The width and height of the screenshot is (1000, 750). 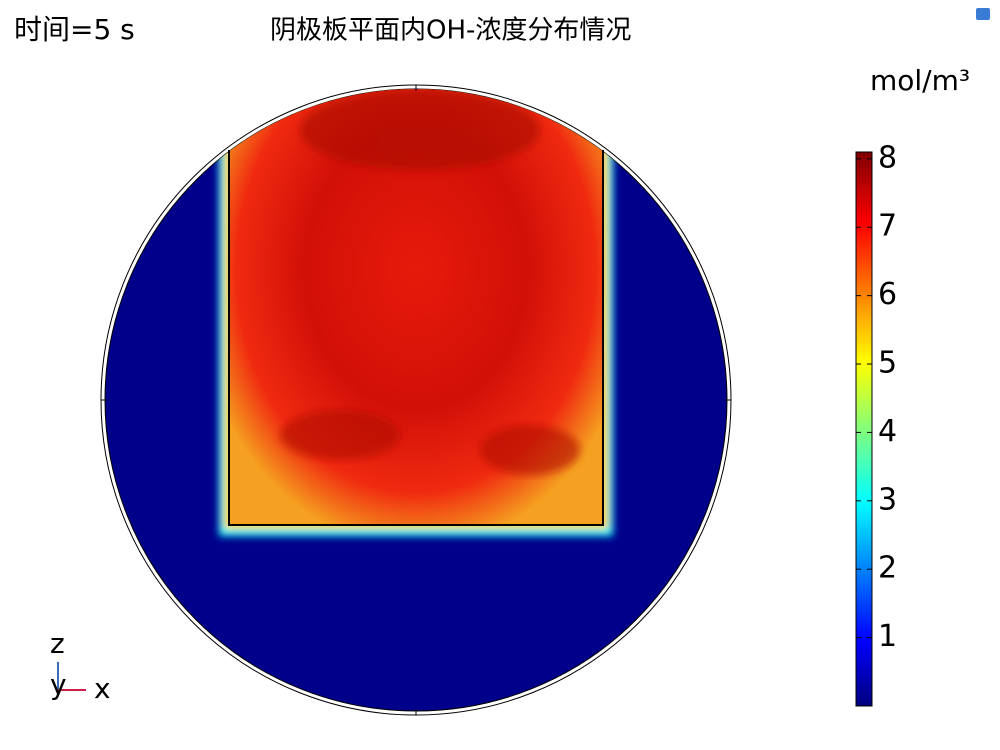 What do you see at coordinates (450, 31) in the screenshot?
I see `plot-title: 阴极板平面内OH-浓度分布情况` at bounding box center [450, 31].